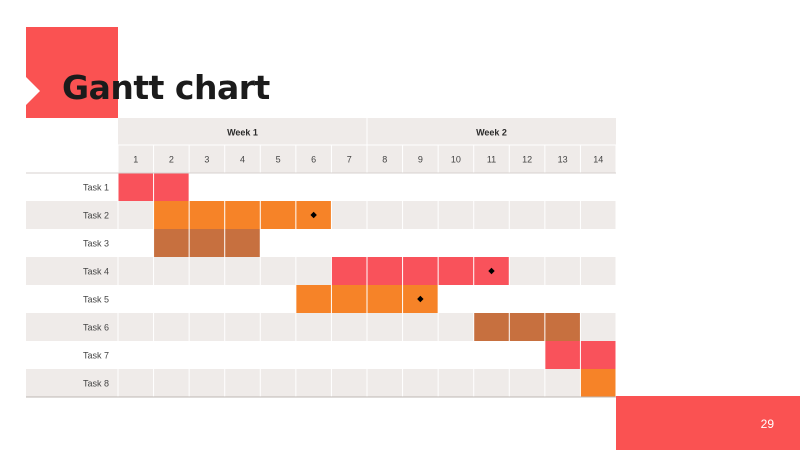  I want to click on task-label: Task 2, so click(96, 216).